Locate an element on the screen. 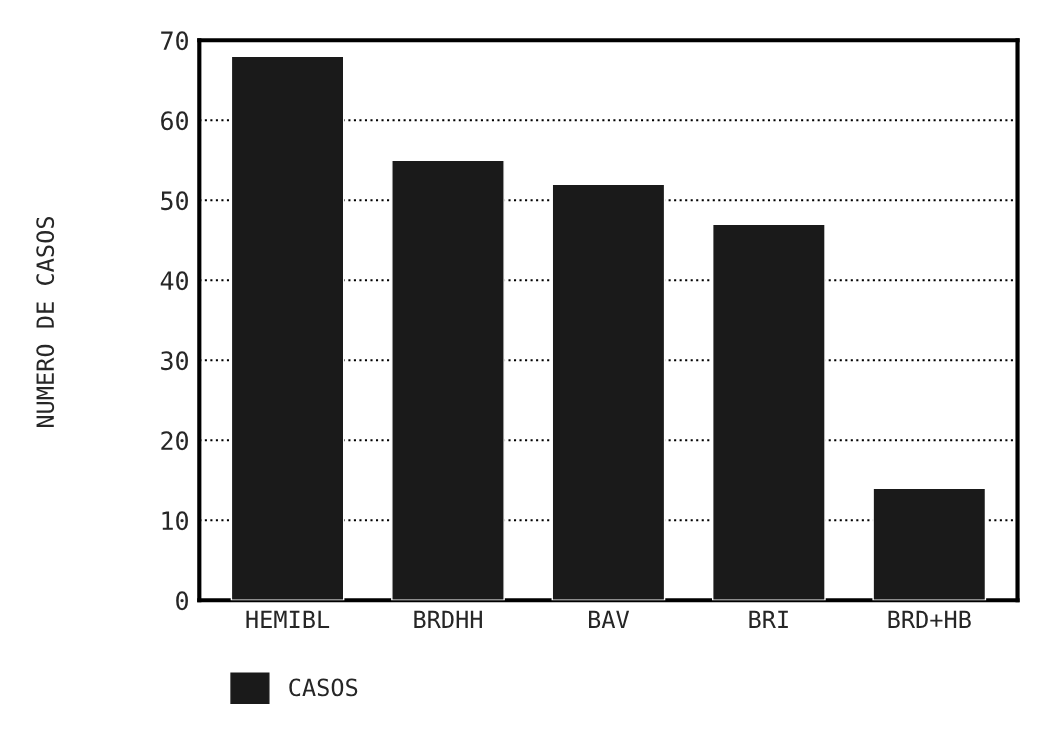  y-tick-label: 10 is located at coordinates (175, 521).